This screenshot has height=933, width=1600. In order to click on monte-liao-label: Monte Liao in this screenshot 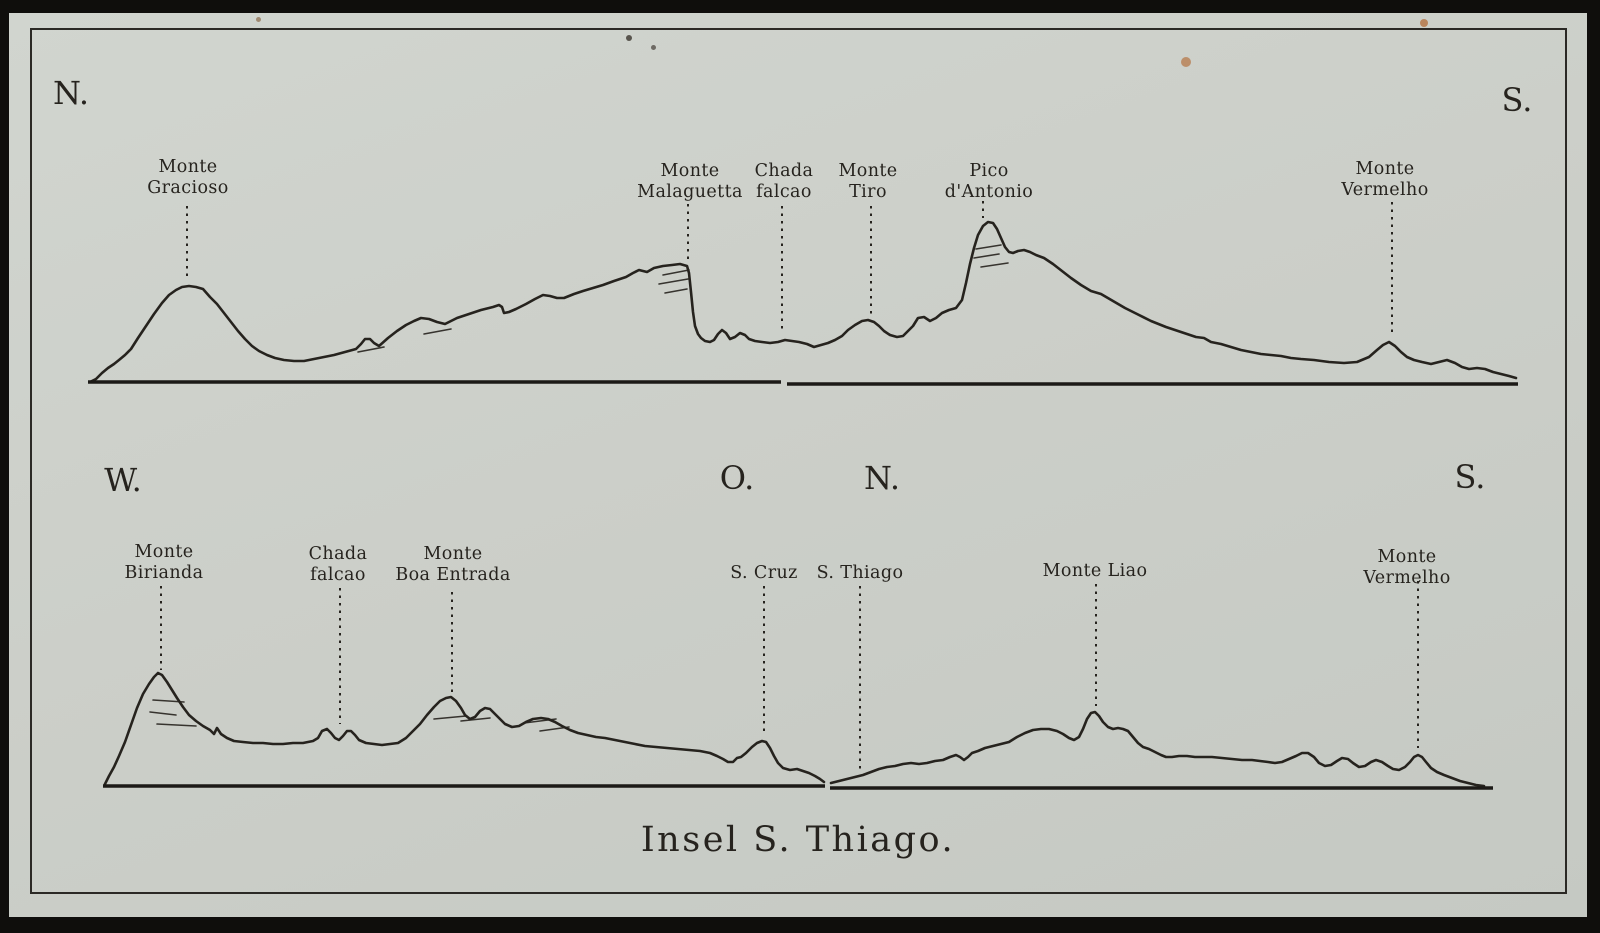, I will do `click(1095, 571)`.